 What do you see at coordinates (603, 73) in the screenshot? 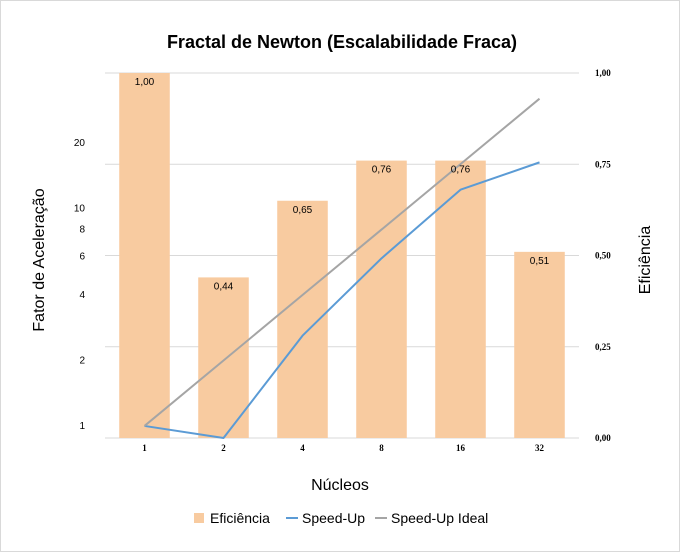
I see `y2-tick-label: 1,00` at bounding box center [603, 73].